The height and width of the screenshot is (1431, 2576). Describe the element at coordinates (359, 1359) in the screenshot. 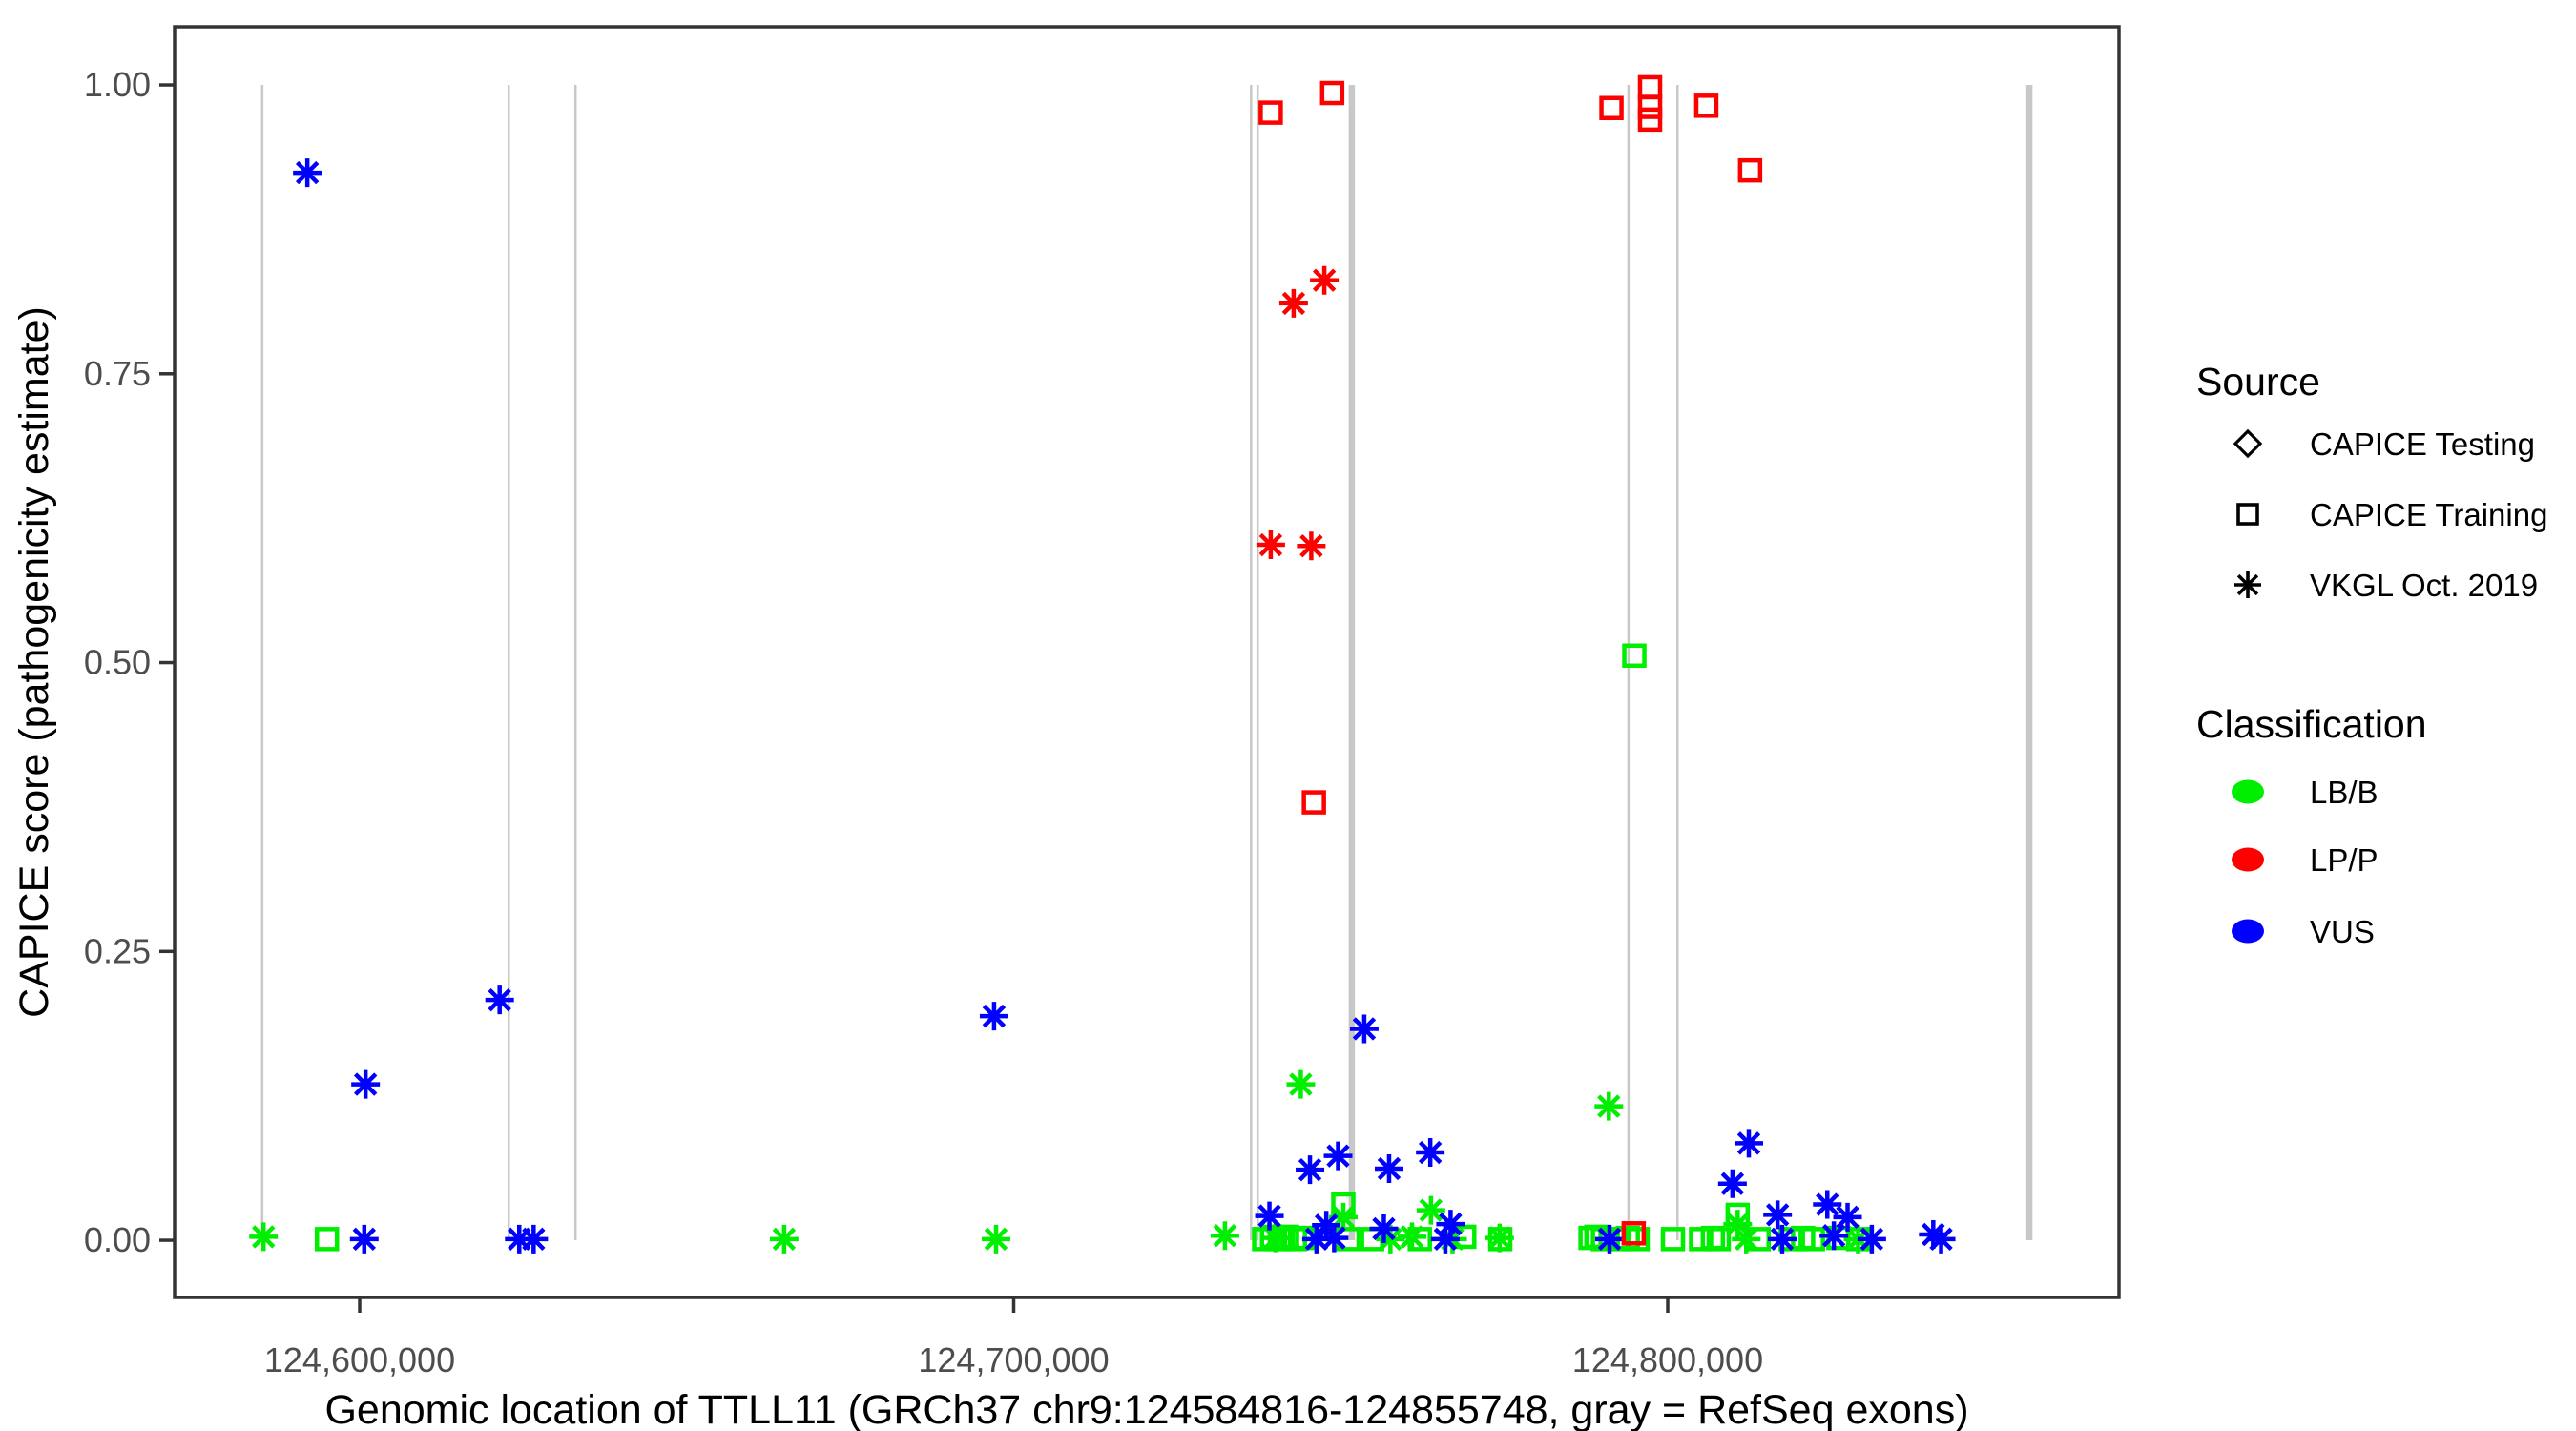

I see `x-tick-label: 124,600,000` at that location.